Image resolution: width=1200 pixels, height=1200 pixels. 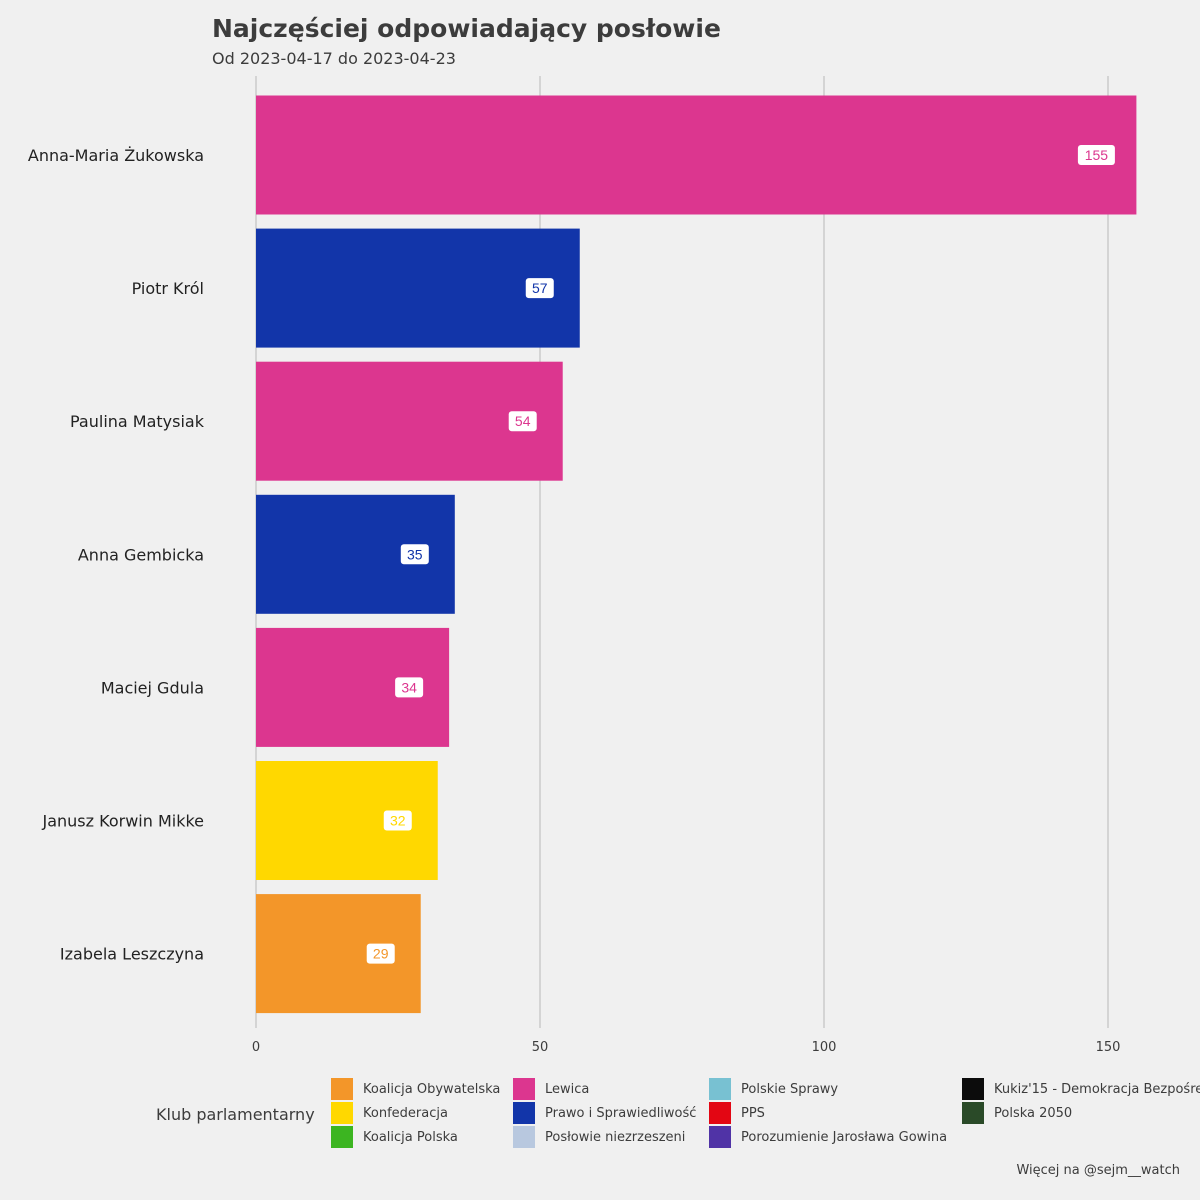 I want to click on legend-label: Polska 2050, so click(x=1033, y=1113).